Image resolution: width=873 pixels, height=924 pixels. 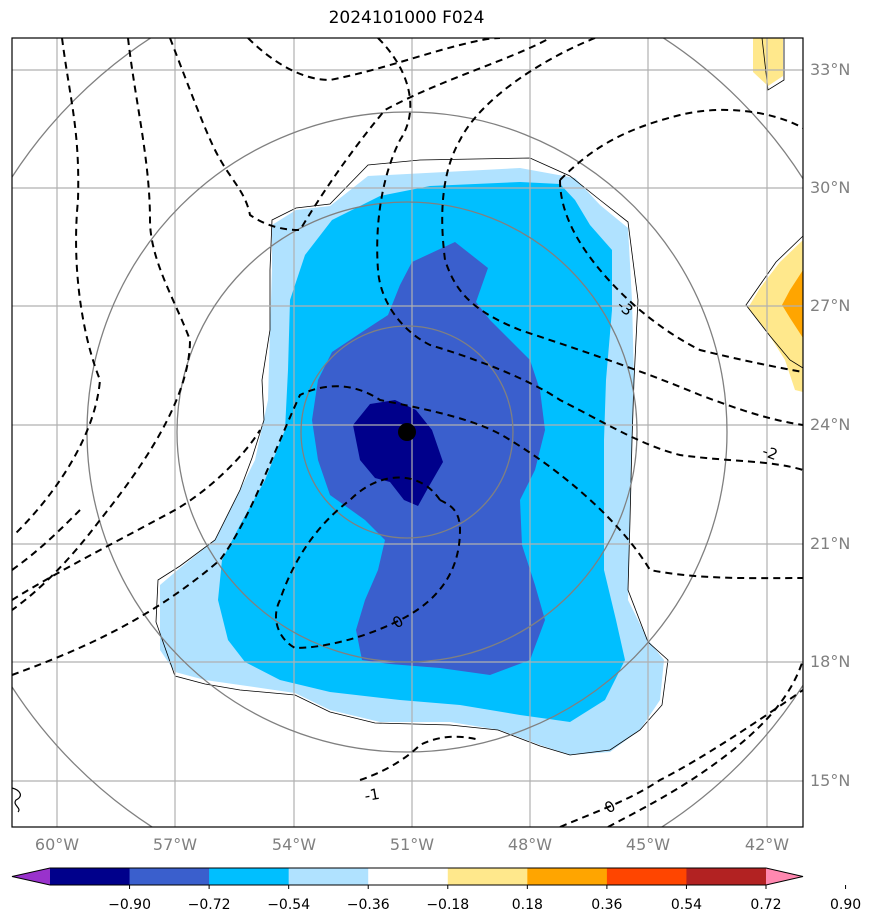 I want to click on colorbar-tick-label: 0.54, so click(x=686, y=905).